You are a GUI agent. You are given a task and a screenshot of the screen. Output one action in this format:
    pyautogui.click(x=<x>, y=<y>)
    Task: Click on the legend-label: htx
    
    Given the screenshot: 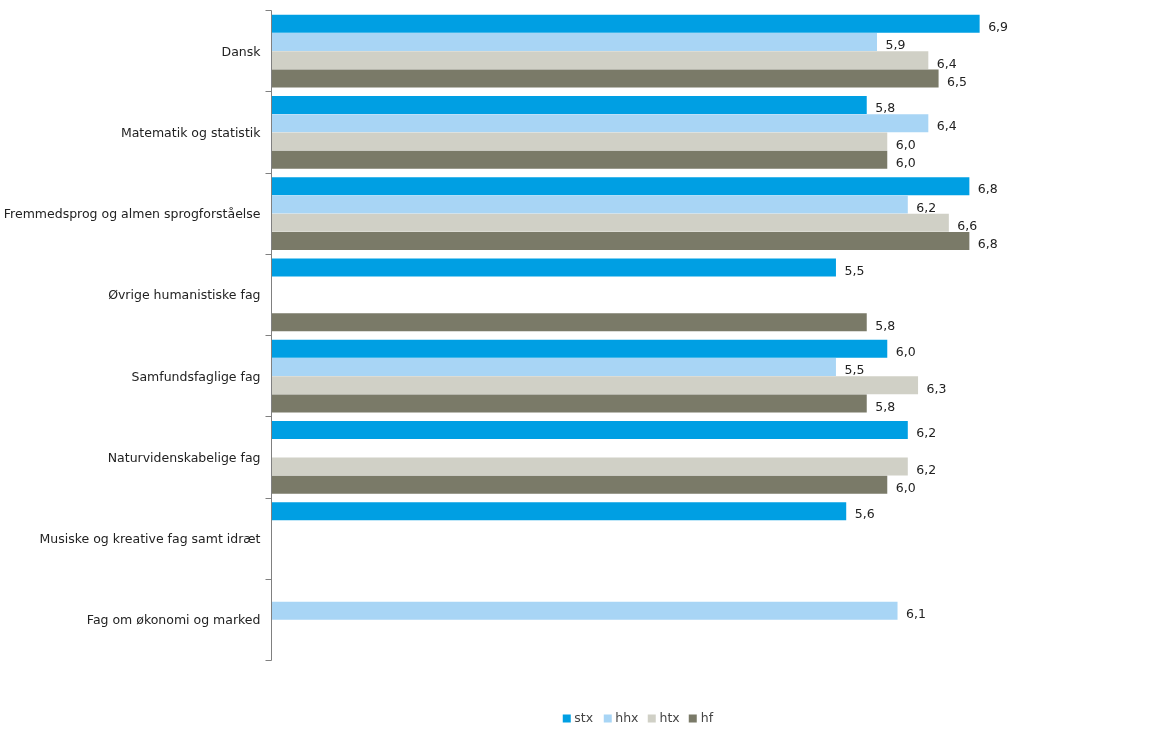 What is the action you would take?
    pyautogui.click(x=669, y=717)
    